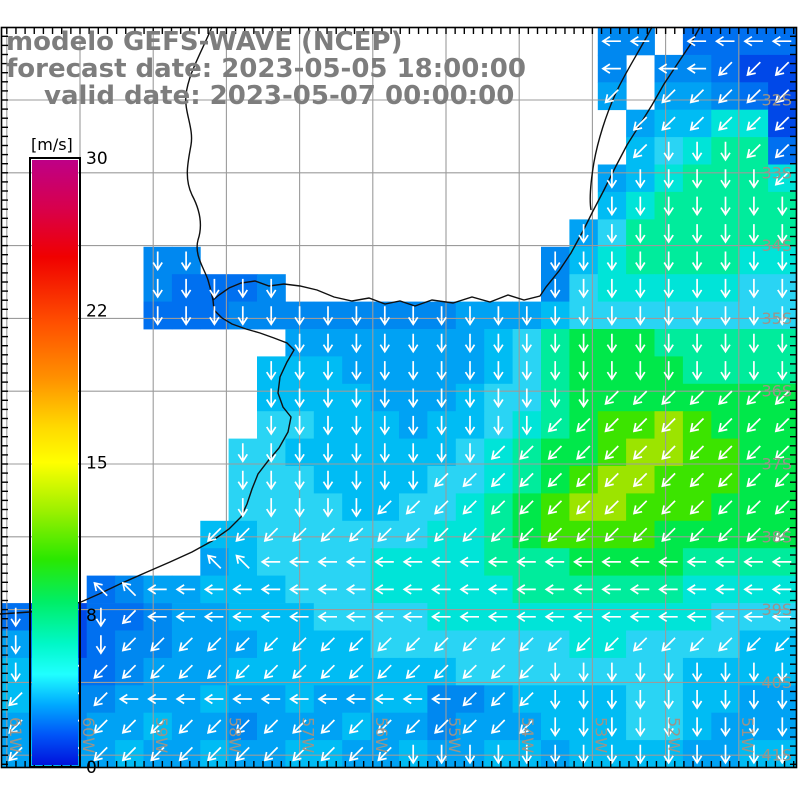 The width and height of the screenshot is (800, 800). Describe the element at coordinates (55, 462) in the screenshot. I see `colorbar-border` at that location.